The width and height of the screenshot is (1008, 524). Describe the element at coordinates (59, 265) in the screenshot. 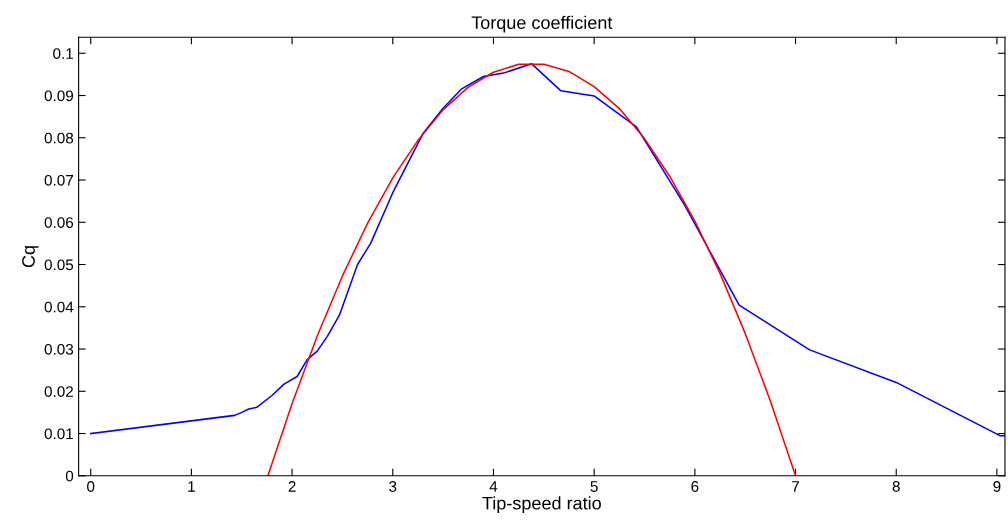

I see `y-tick-label: 0.05` at that location.